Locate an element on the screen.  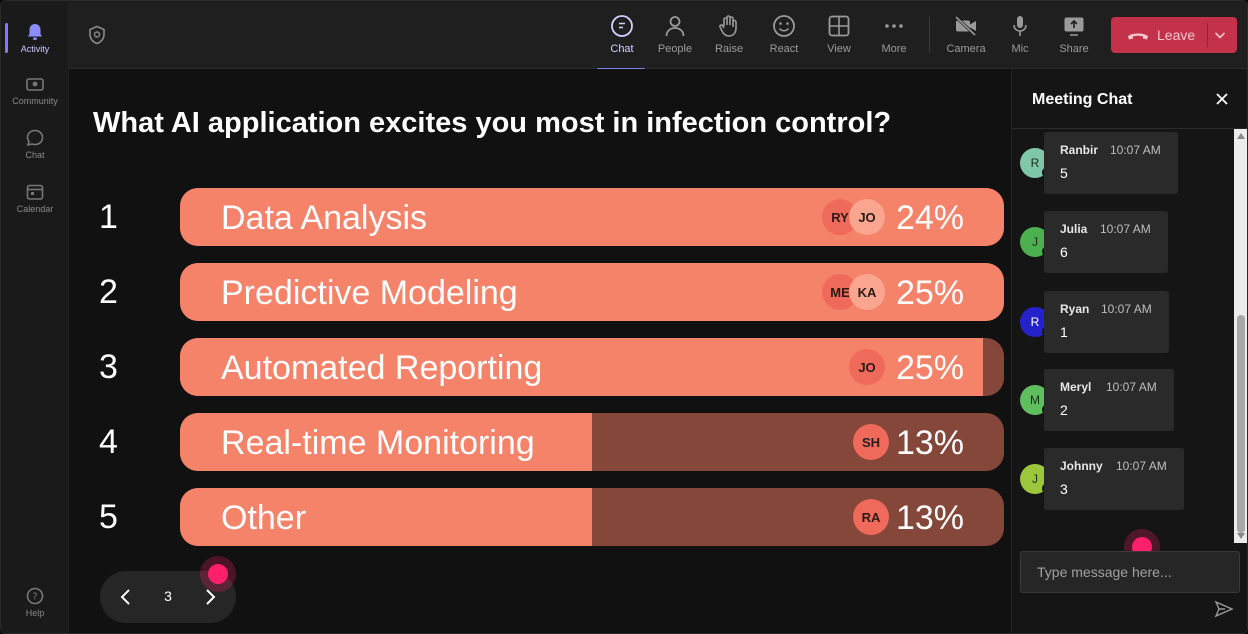
chat-scrollbar is located at coordinates (1240, 336).